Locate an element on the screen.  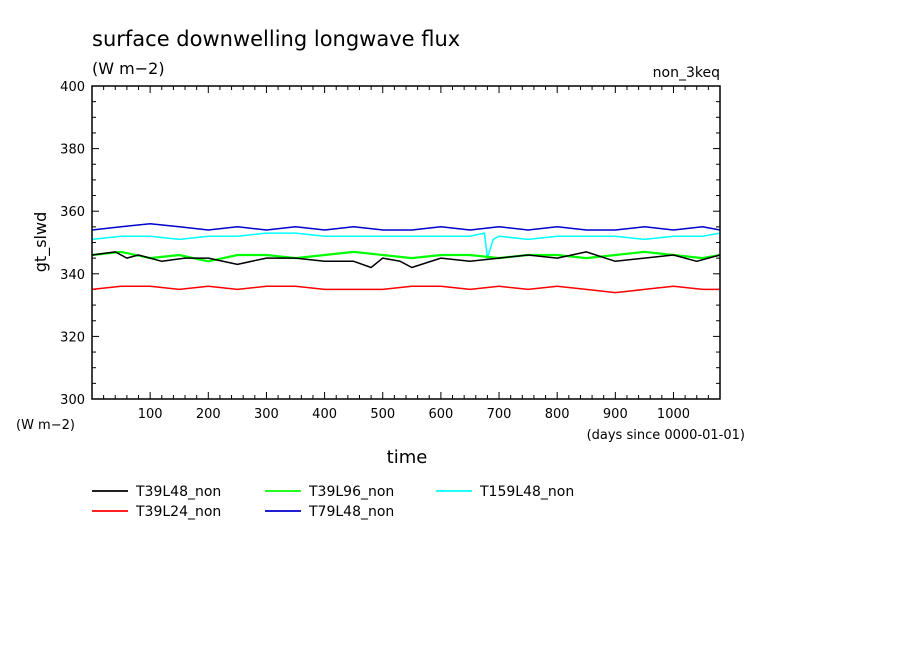
x-axis-label: time is located at coordinates (407, 457).